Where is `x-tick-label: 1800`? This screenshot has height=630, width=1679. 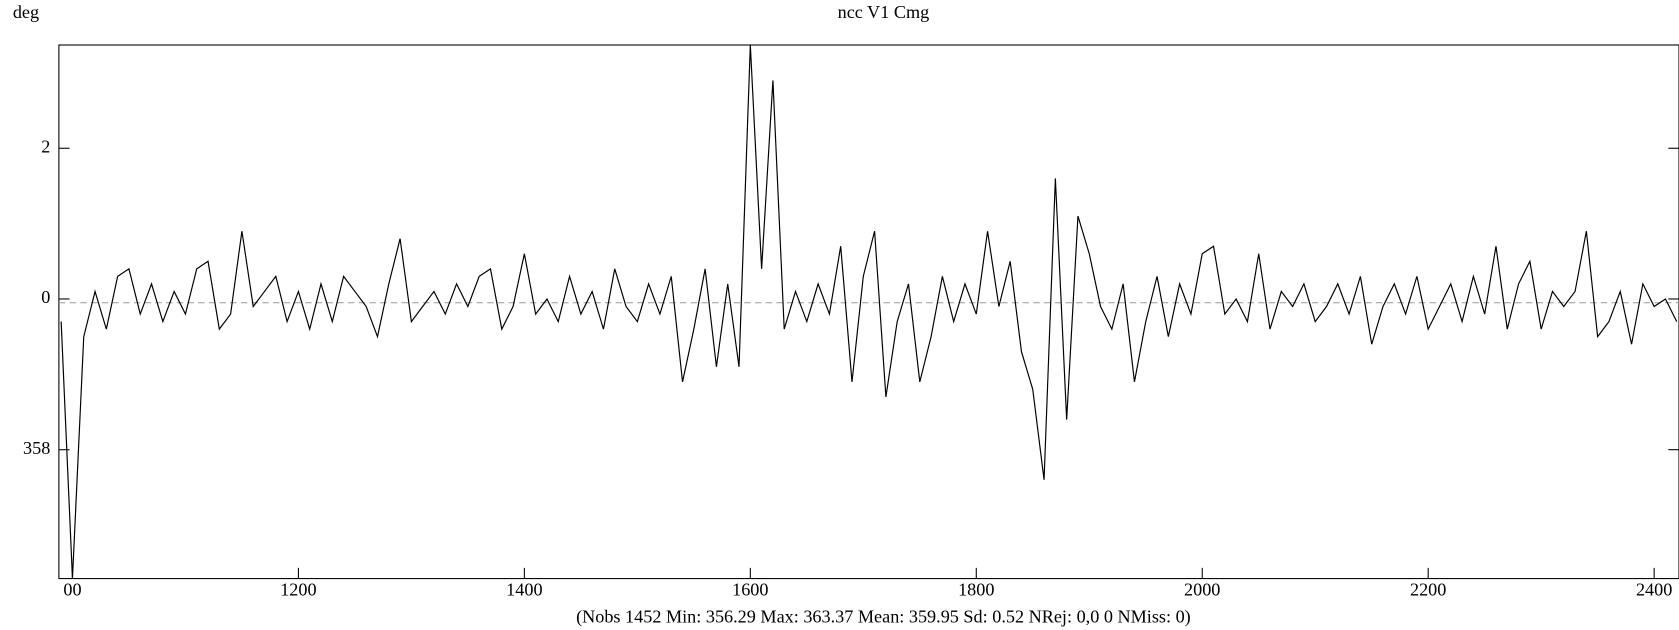
x-tick-label: 1800 is located at coordinates (976, 590).